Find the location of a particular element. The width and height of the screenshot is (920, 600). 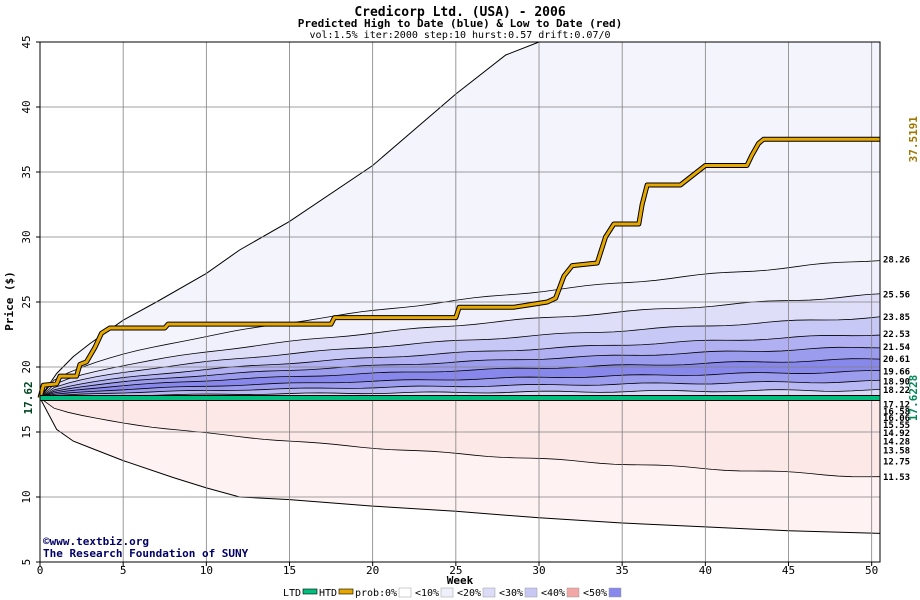

x-tick-label-10: 50 is located at coordinates (871, 570).